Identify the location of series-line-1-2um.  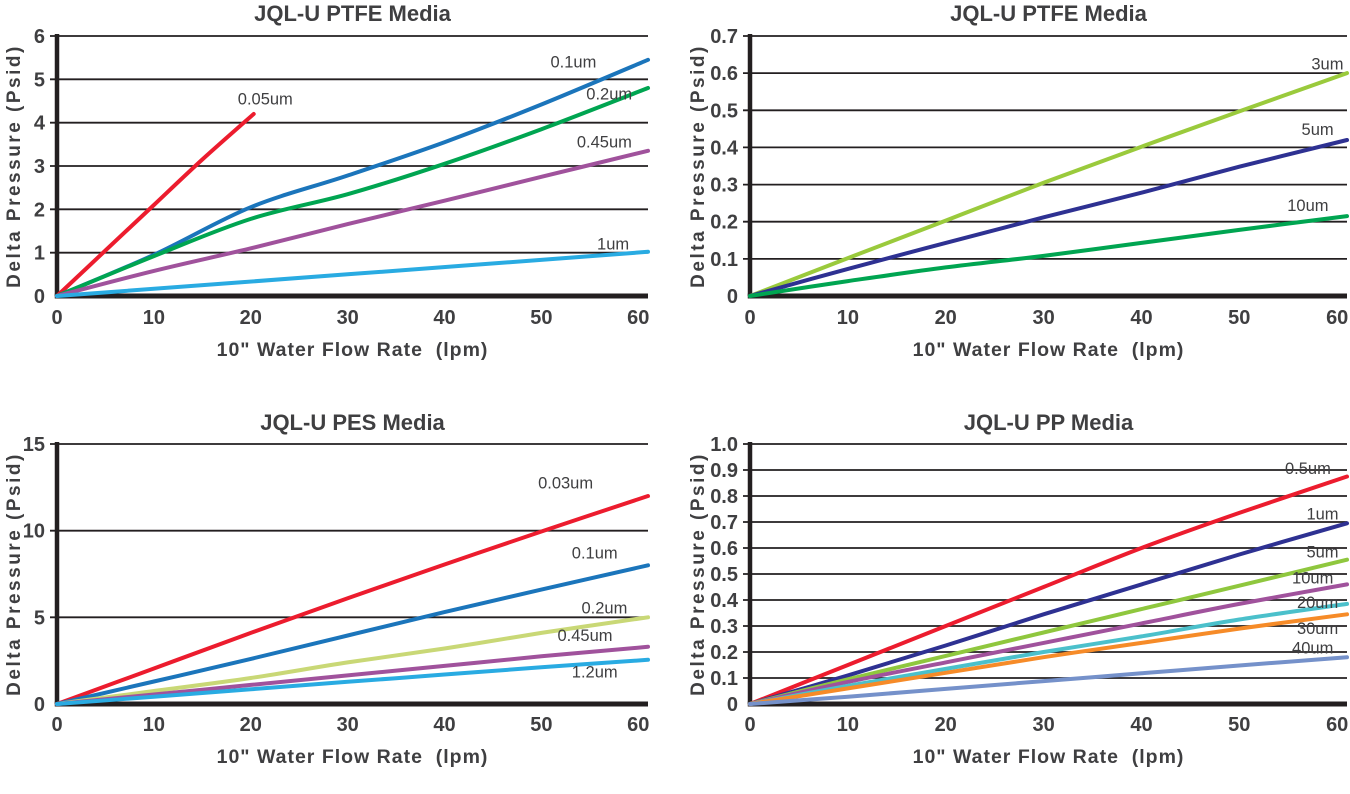
(352, 681).